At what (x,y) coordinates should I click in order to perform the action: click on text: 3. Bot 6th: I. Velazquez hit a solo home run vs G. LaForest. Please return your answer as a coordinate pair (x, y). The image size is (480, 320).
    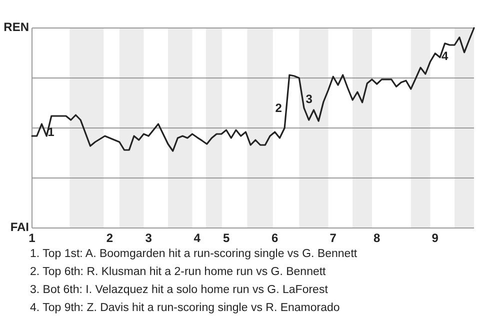
    Looking at the image, I should click on (179, 290).